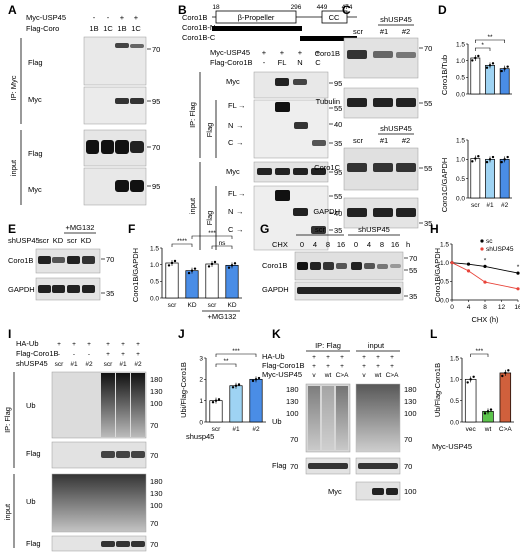 The image size is (520, 553). I want to click on ip-label: IP: Flag, so click(192, 115).